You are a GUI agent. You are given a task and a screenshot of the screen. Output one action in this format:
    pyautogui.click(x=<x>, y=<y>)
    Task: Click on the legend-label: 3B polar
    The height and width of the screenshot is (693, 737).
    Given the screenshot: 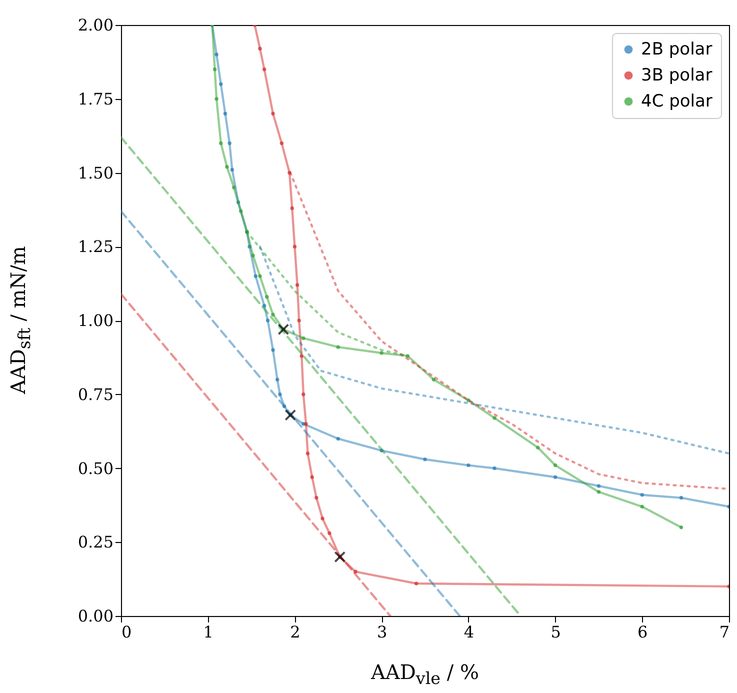 What is the action you would take?
    pyautogui.click(x=676, y=76)
    